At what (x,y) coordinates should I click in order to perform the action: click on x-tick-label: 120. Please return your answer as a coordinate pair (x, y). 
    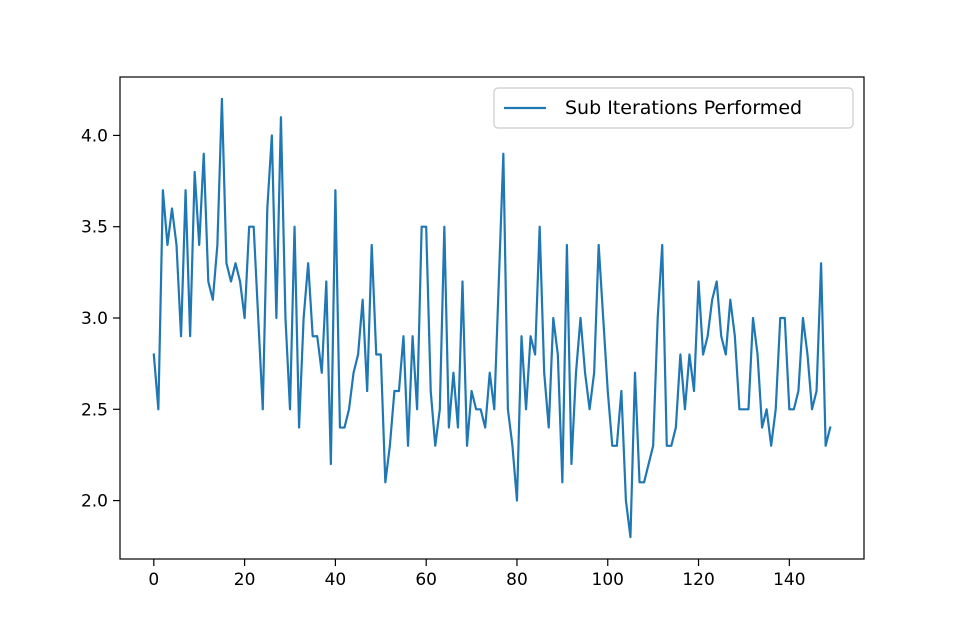
    Looking at the image, I should click on (698, 580).